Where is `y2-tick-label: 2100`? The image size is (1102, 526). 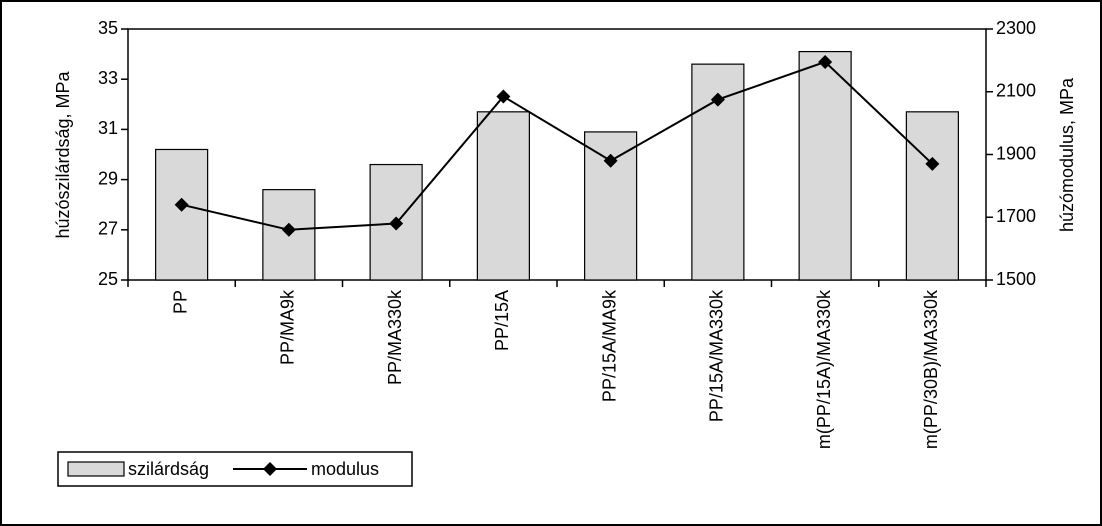
y2-tick-label: 2100 is located at coordinates (1016, 91).